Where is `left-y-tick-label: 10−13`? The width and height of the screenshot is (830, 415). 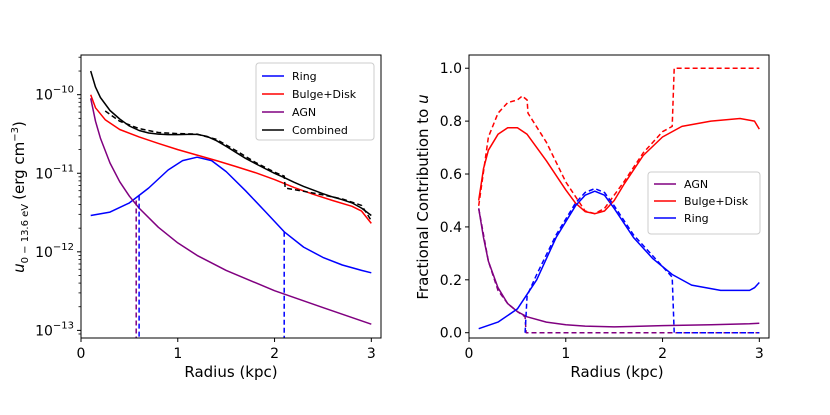
left-y-tick-label: 10−13 is located at coordinates (54, 329).